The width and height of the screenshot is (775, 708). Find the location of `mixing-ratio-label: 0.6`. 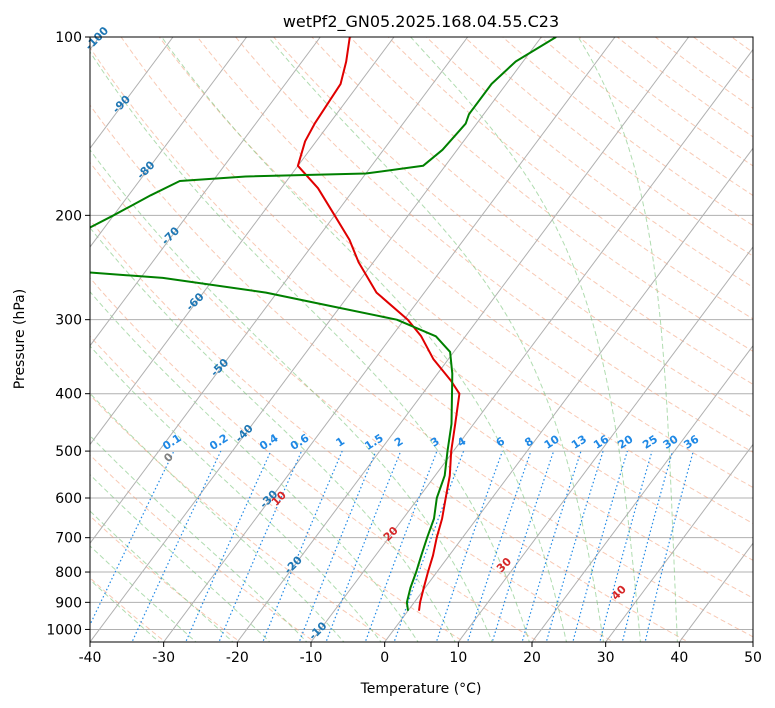

mixing-ratio-label: 0.6 is located at coordinates (300, 442).